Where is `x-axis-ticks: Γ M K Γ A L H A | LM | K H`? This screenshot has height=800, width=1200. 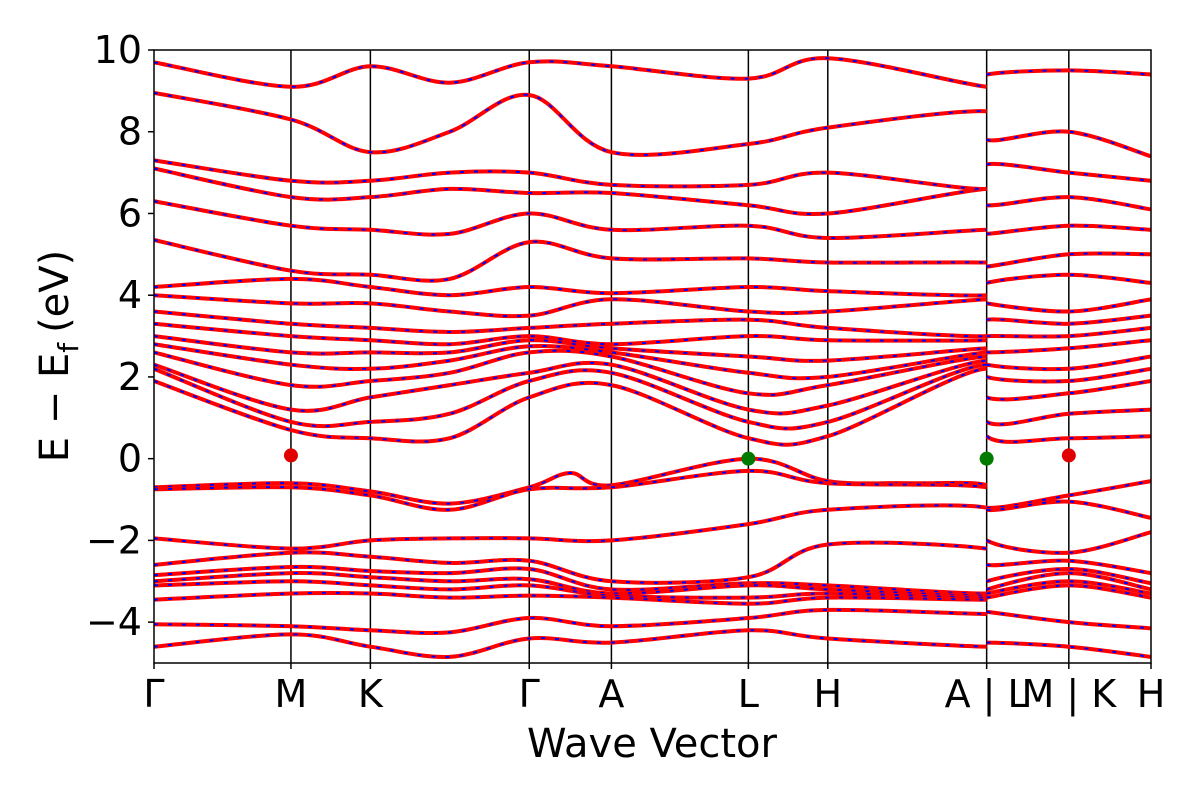
x-axis-ticks: Γ M K Γ A L H A | LM | K H is located at coordinates (654, 690).